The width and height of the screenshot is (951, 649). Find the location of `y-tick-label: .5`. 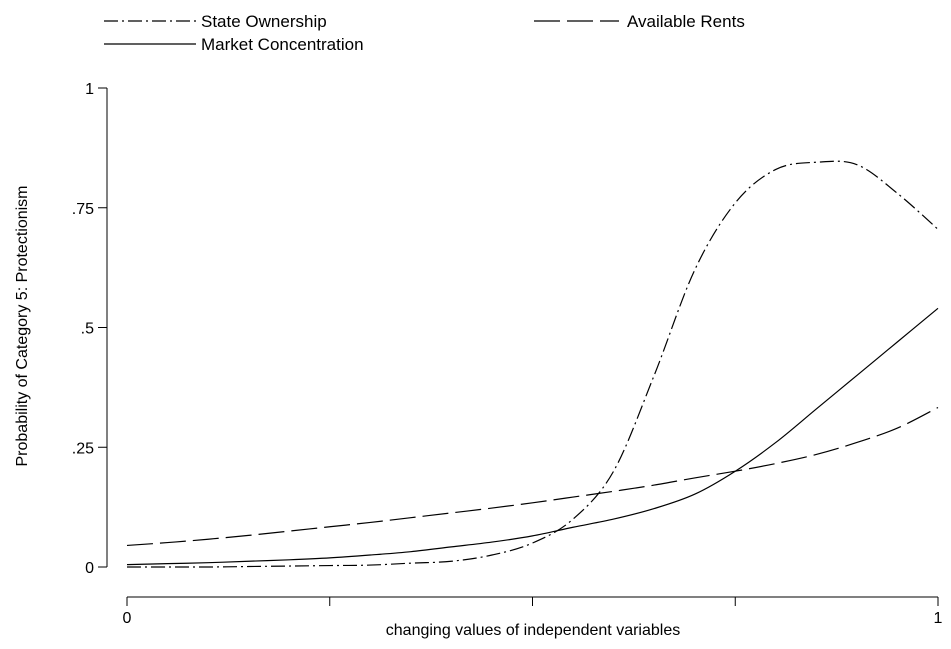

y-tick-label: .5 is located at coordinates (87, 329).